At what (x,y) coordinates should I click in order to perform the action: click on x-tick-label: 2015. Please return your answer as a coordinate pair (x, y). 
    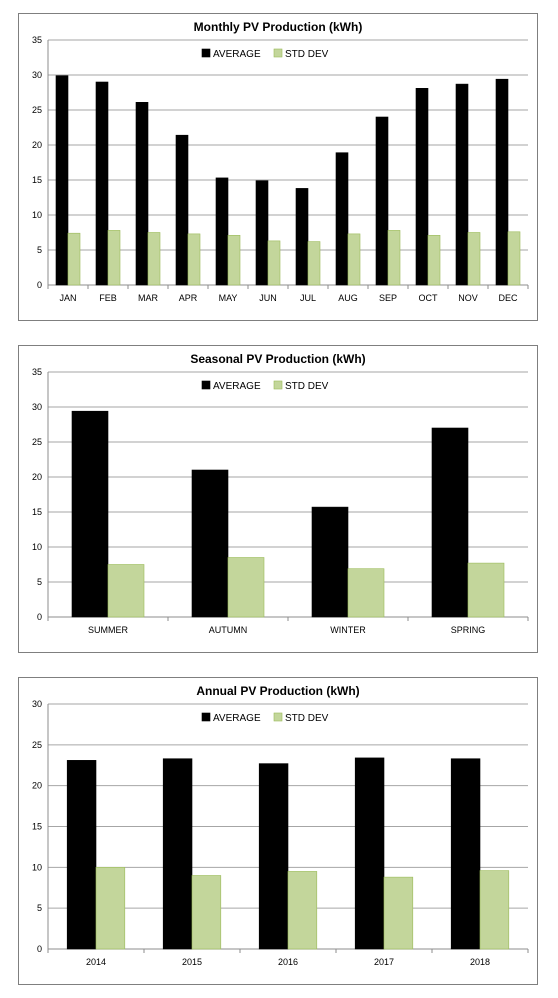
    Looking at the image, I should click on (192, 962).